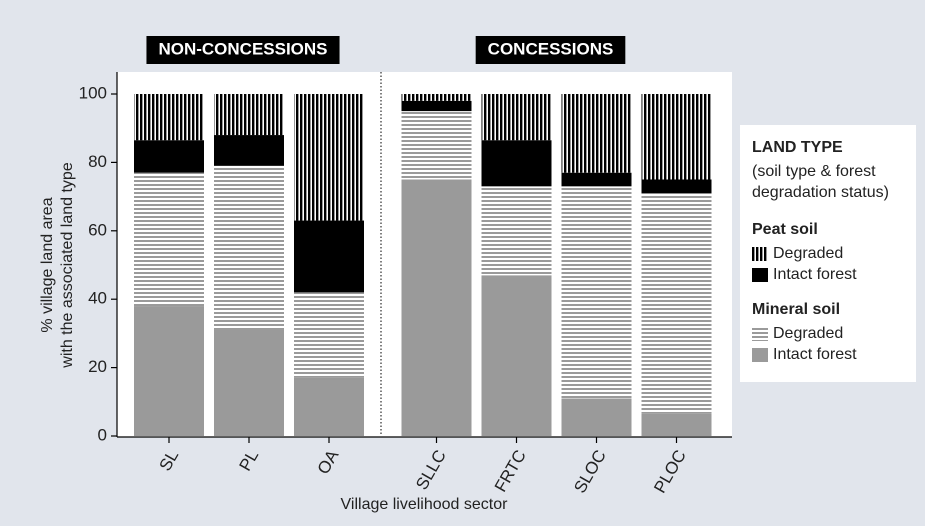 This screenshot has width=925, height=526. I want to click on y-tick-label: 40, so click(97, 298).